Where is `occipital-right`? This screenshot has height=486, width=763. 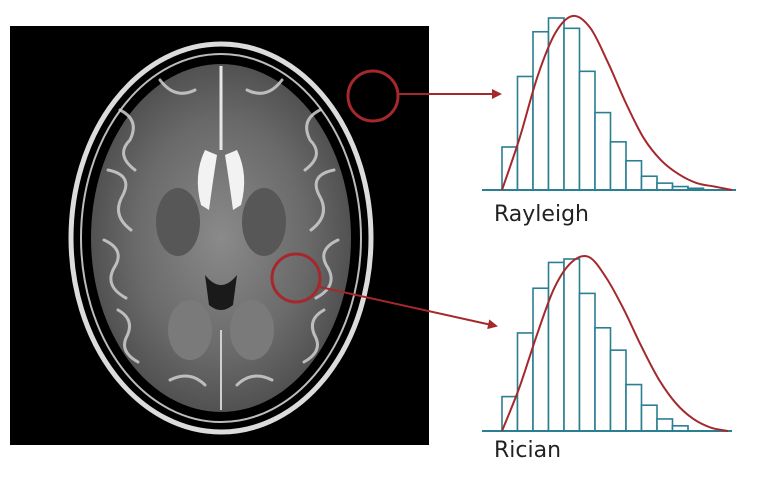 occipital-right is located at coordinates (252, 330).